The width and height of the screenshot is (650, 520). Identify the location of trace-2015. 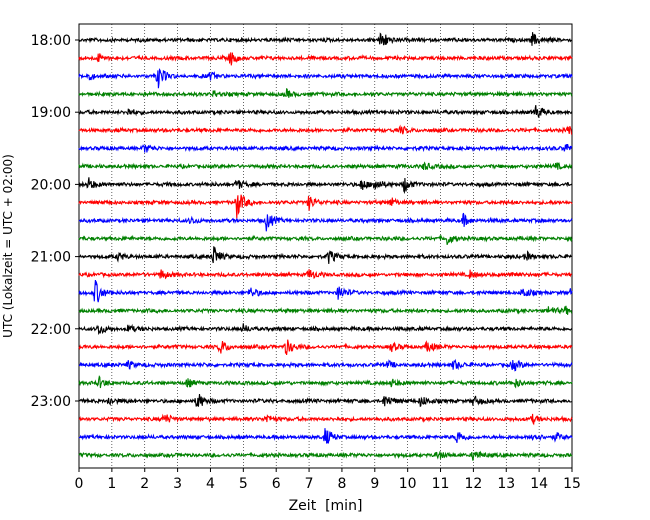
(325, 206).